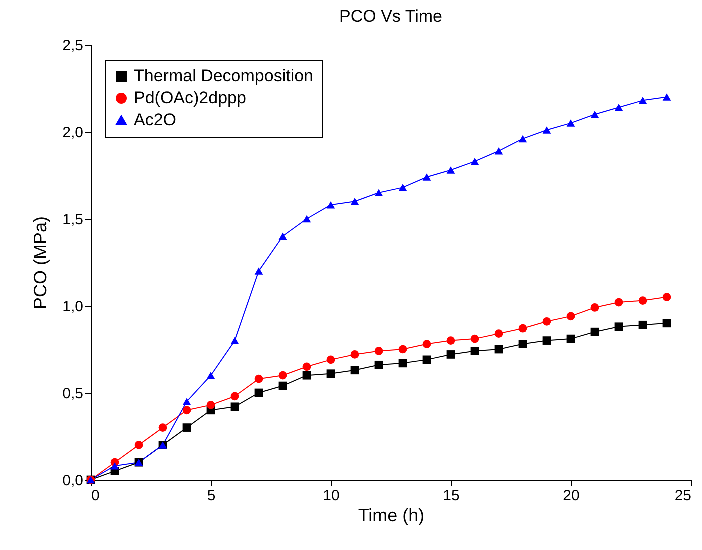 Image resolution: width=702 pixels, height=550 pixels. Describe the element at coordinates (73, 220) in the screenshot. I see `y-tick-label: 1,5` at that location.